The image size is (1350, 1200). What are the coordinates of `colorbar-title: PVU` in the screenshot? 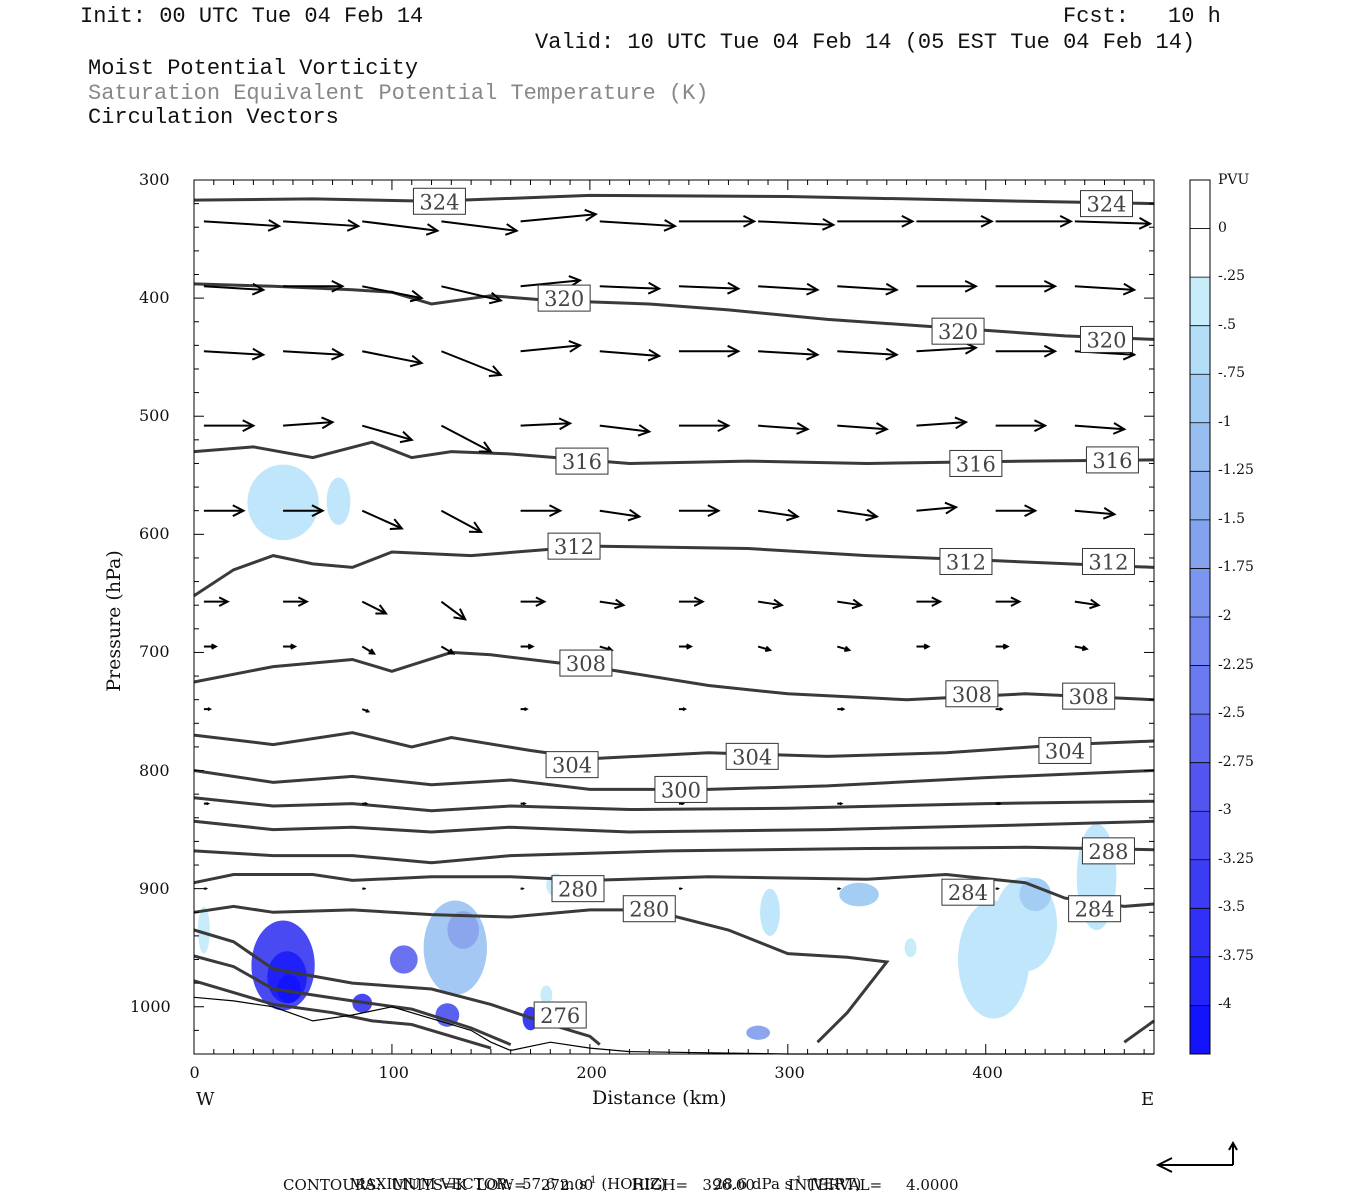 It's located at (1234, 180).